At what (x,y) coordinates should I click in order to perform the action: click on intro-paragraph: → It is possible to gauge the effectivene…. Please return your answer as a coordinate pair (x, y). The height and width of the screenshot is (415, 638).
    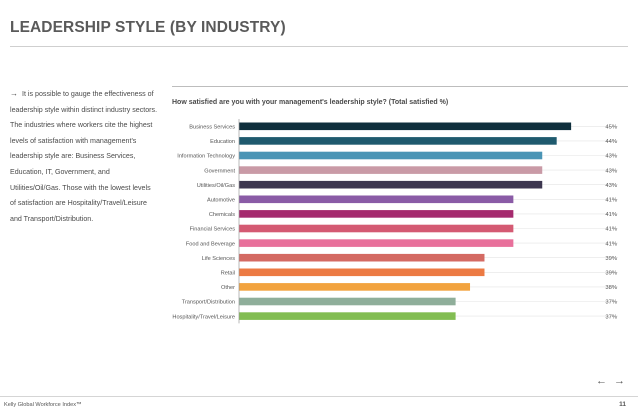
    Looking at the image, I should click on (84, 156).